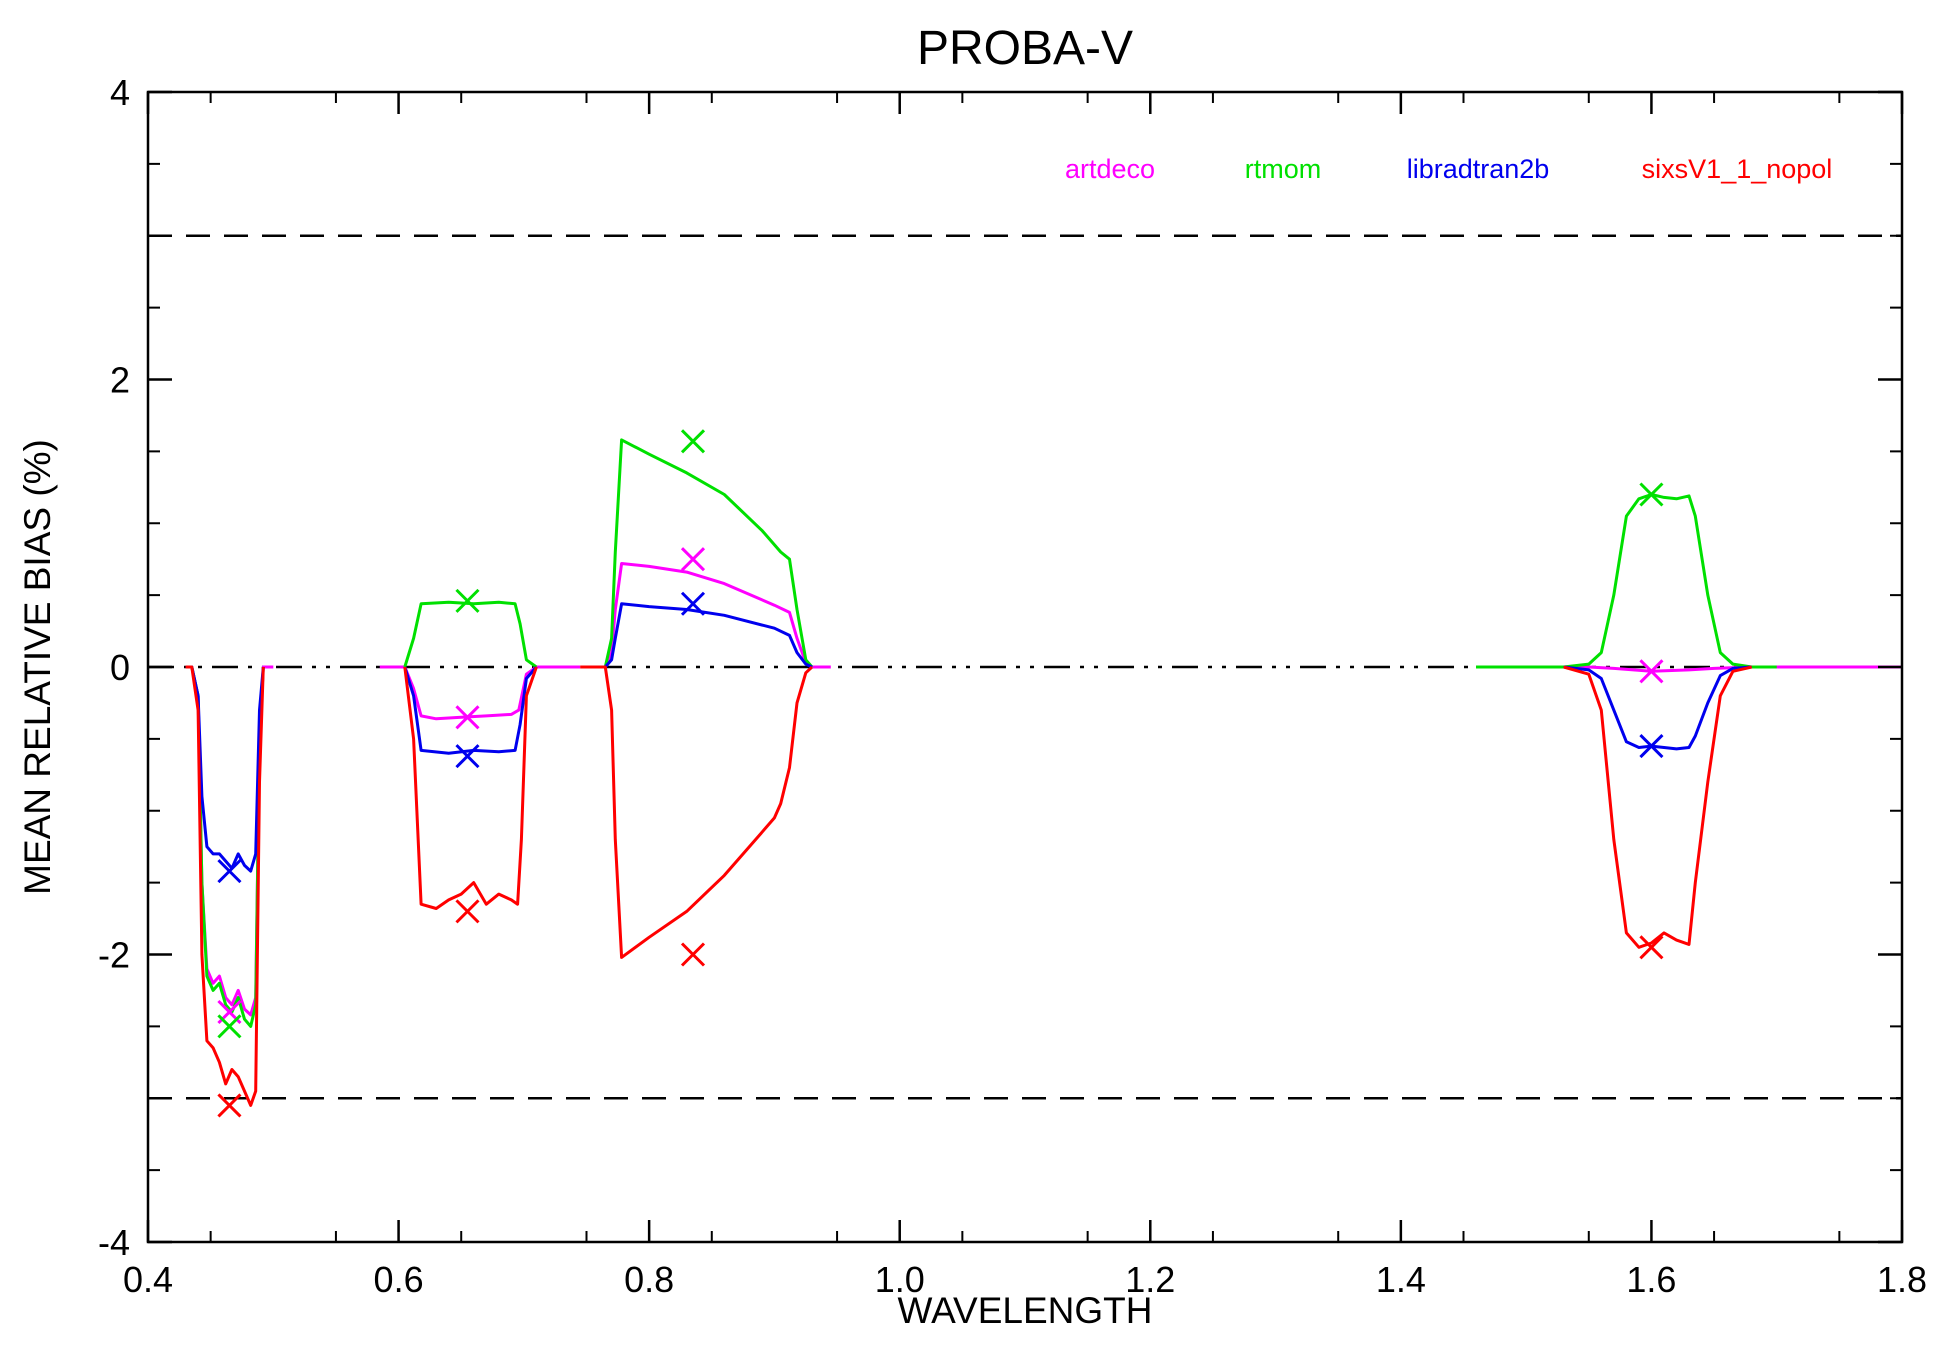  What do you see at coordinates (148, 1279) in the screenshot?
I see `x-tick-label: 0.4` at bounding box center [148, 1279].